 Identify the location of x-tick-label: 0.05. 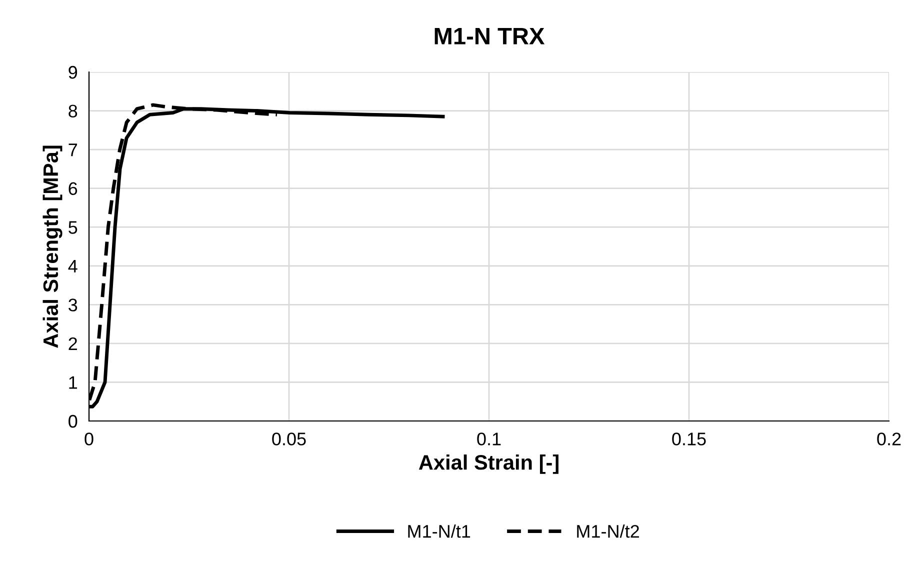
(289, 439).